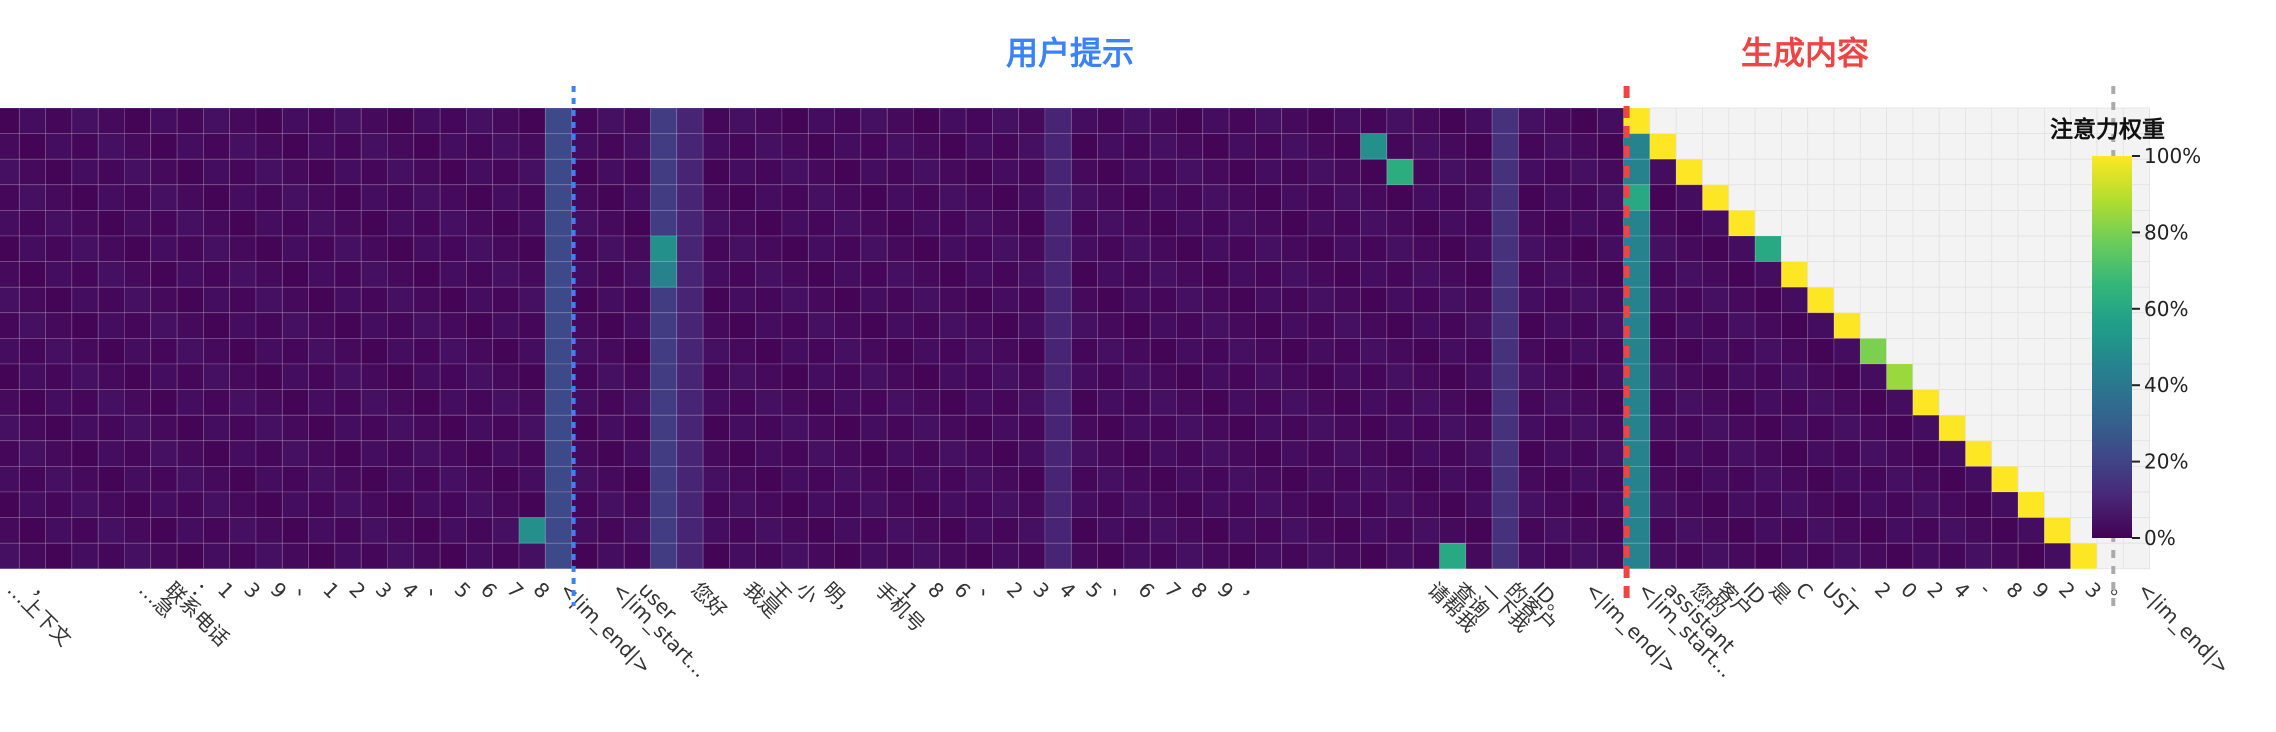 The width and height of the screenshot is (2276, 732). I want to click on colorbar-tick-label: 100%, so click(2172, 156).